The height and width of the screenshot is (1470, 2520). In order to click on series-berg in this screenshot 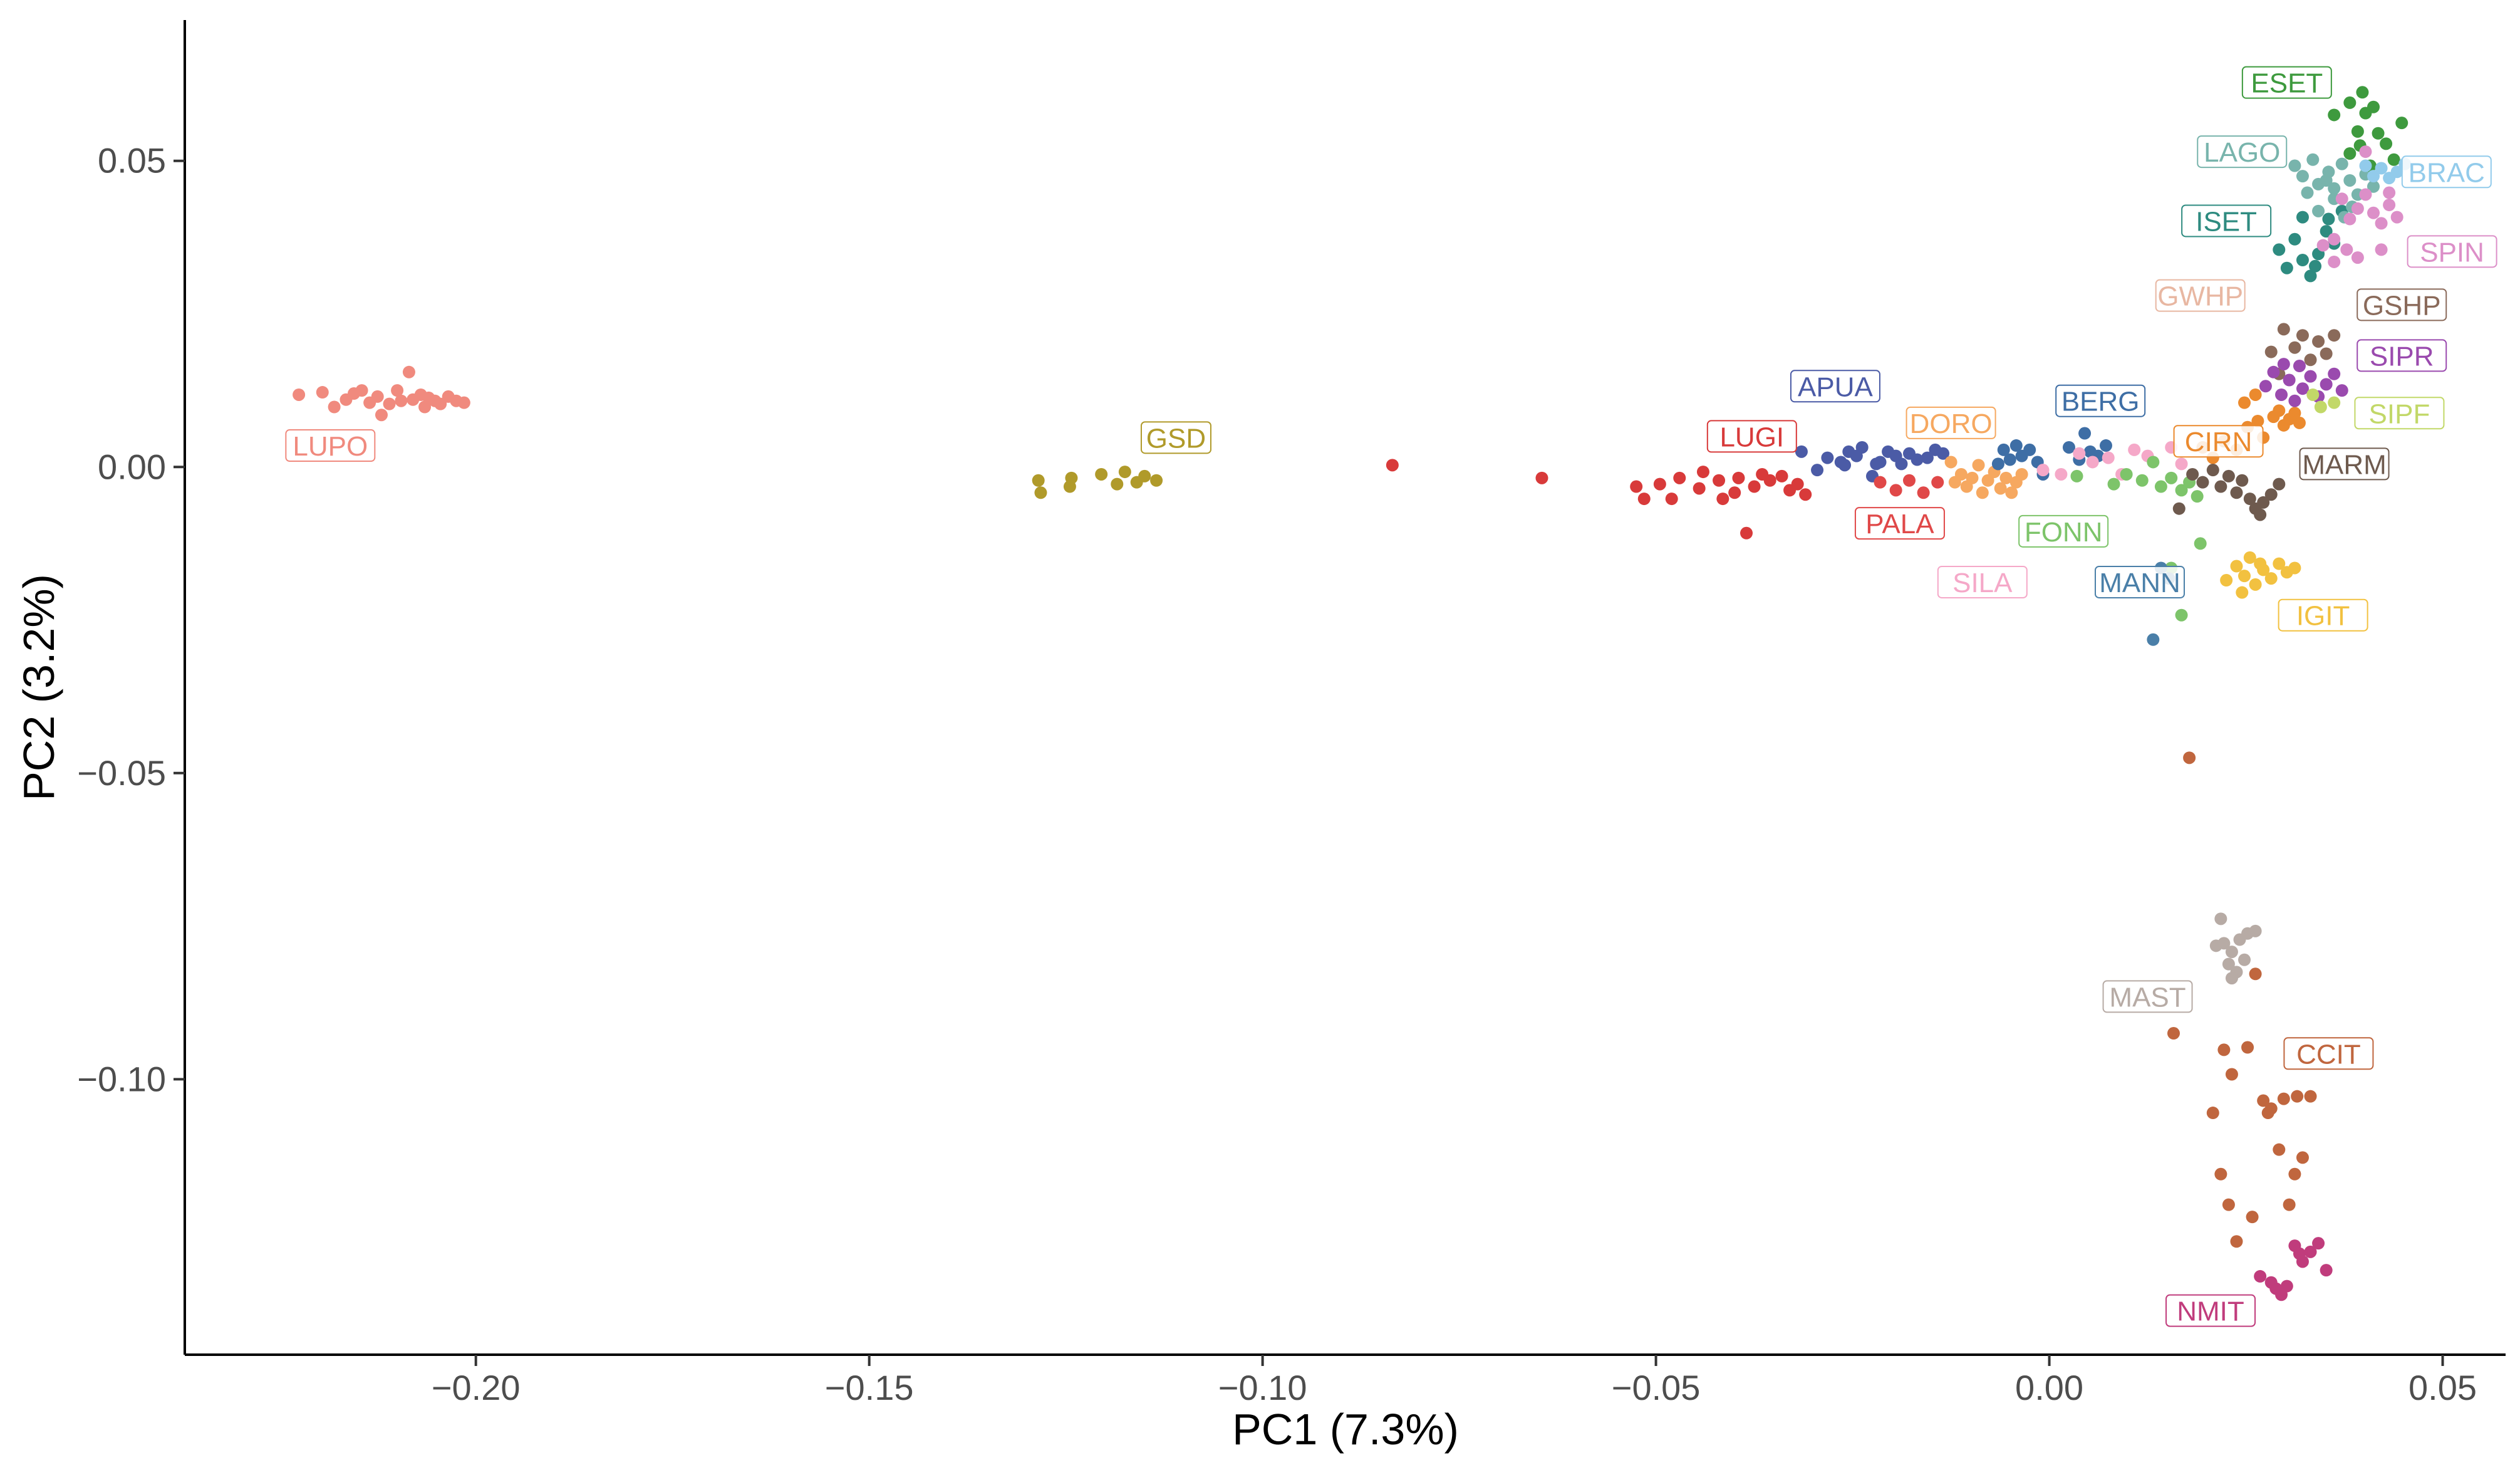, I will do `click(2052, 454)`.